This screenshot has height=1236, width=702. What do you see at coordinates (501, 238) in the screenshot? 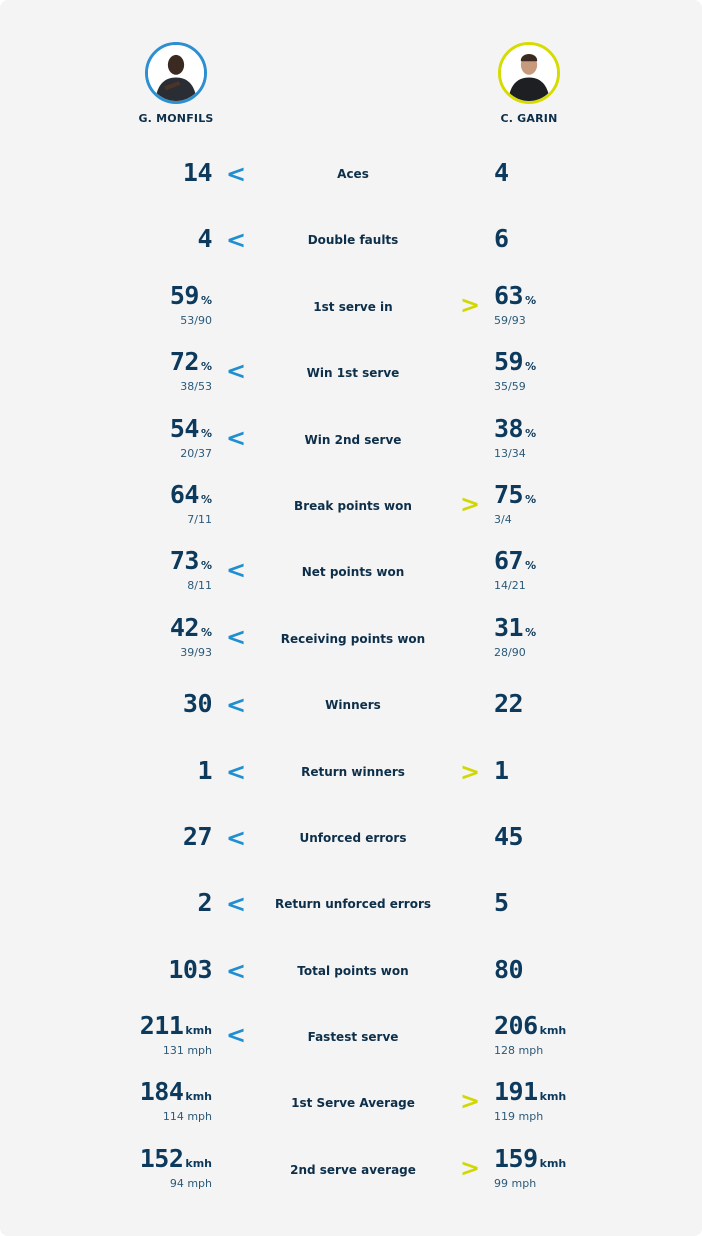
I see `right-player-stat: 6` at bounding box center [501, 238].